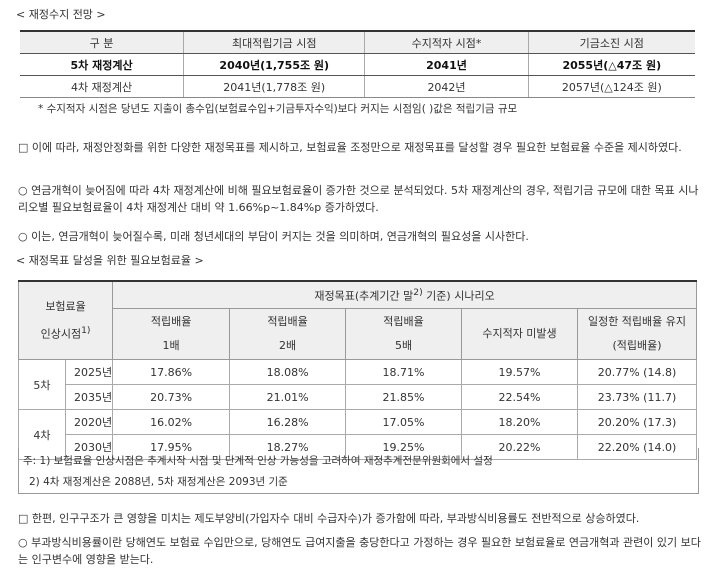 Image resolution: width=720 pixels, height=572 pixels. What do you see at coordinates (404, 372) in the screenshot?
I see `table-cell: 18.71%` at bounding box center [404, 372].